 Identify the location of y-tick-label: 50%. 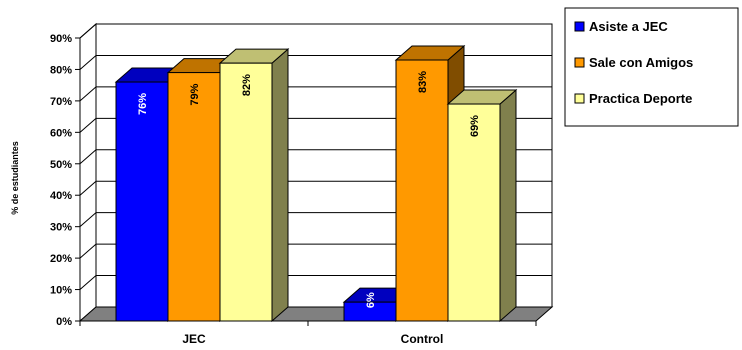
(61, 165).